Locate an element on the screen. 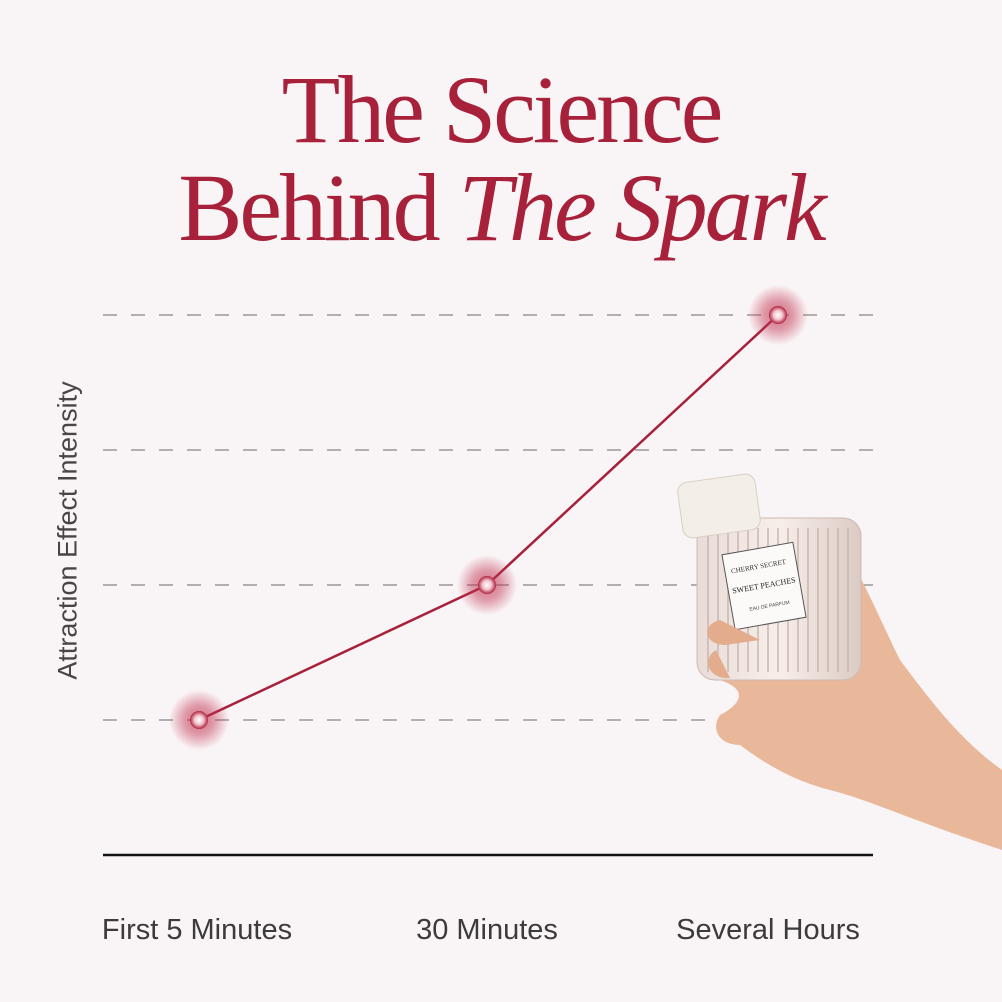  title-line-1: The Science is located at coordinates (502, 109).